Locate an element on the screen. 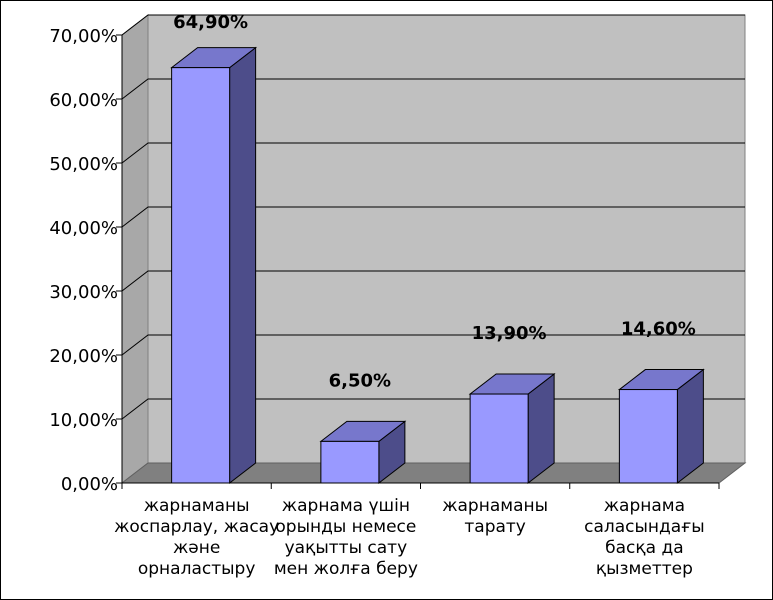  x-category-label-line: орналастыру is located at coordinates (197, 569).